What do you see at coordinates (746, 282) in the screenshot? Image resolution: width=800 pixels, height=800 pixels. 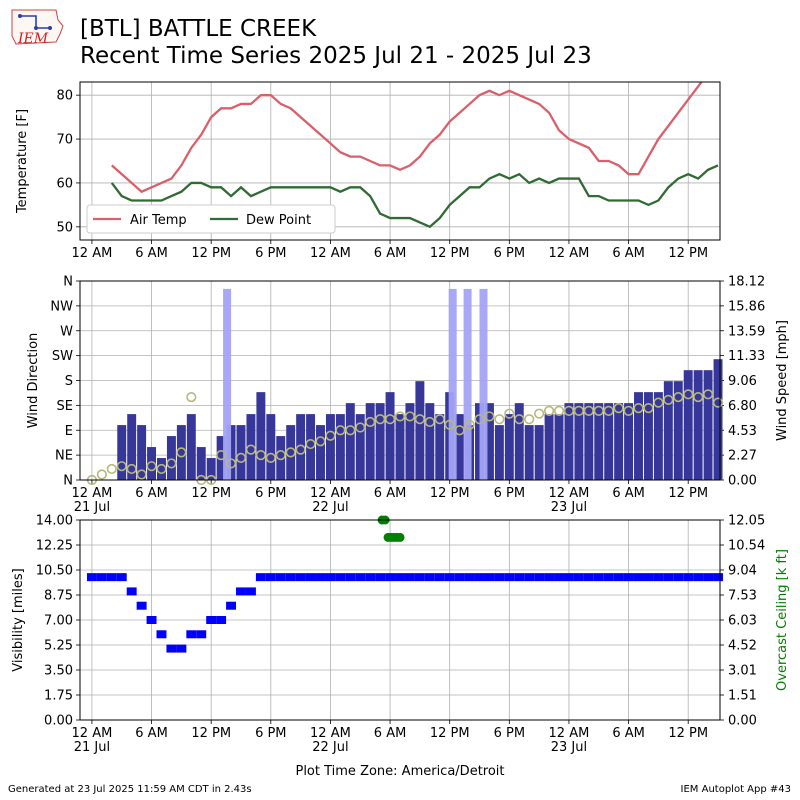 I see `y2-tick-label: 18.12` at bounding box center [746, 282].